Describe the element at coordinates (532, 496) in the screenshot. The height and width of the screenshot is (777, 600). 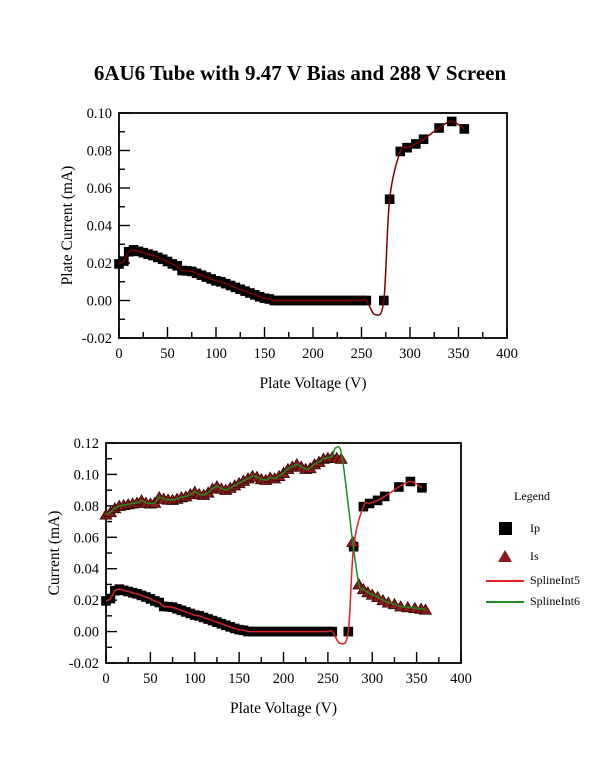
I see `legend-title: Legend` at that location.